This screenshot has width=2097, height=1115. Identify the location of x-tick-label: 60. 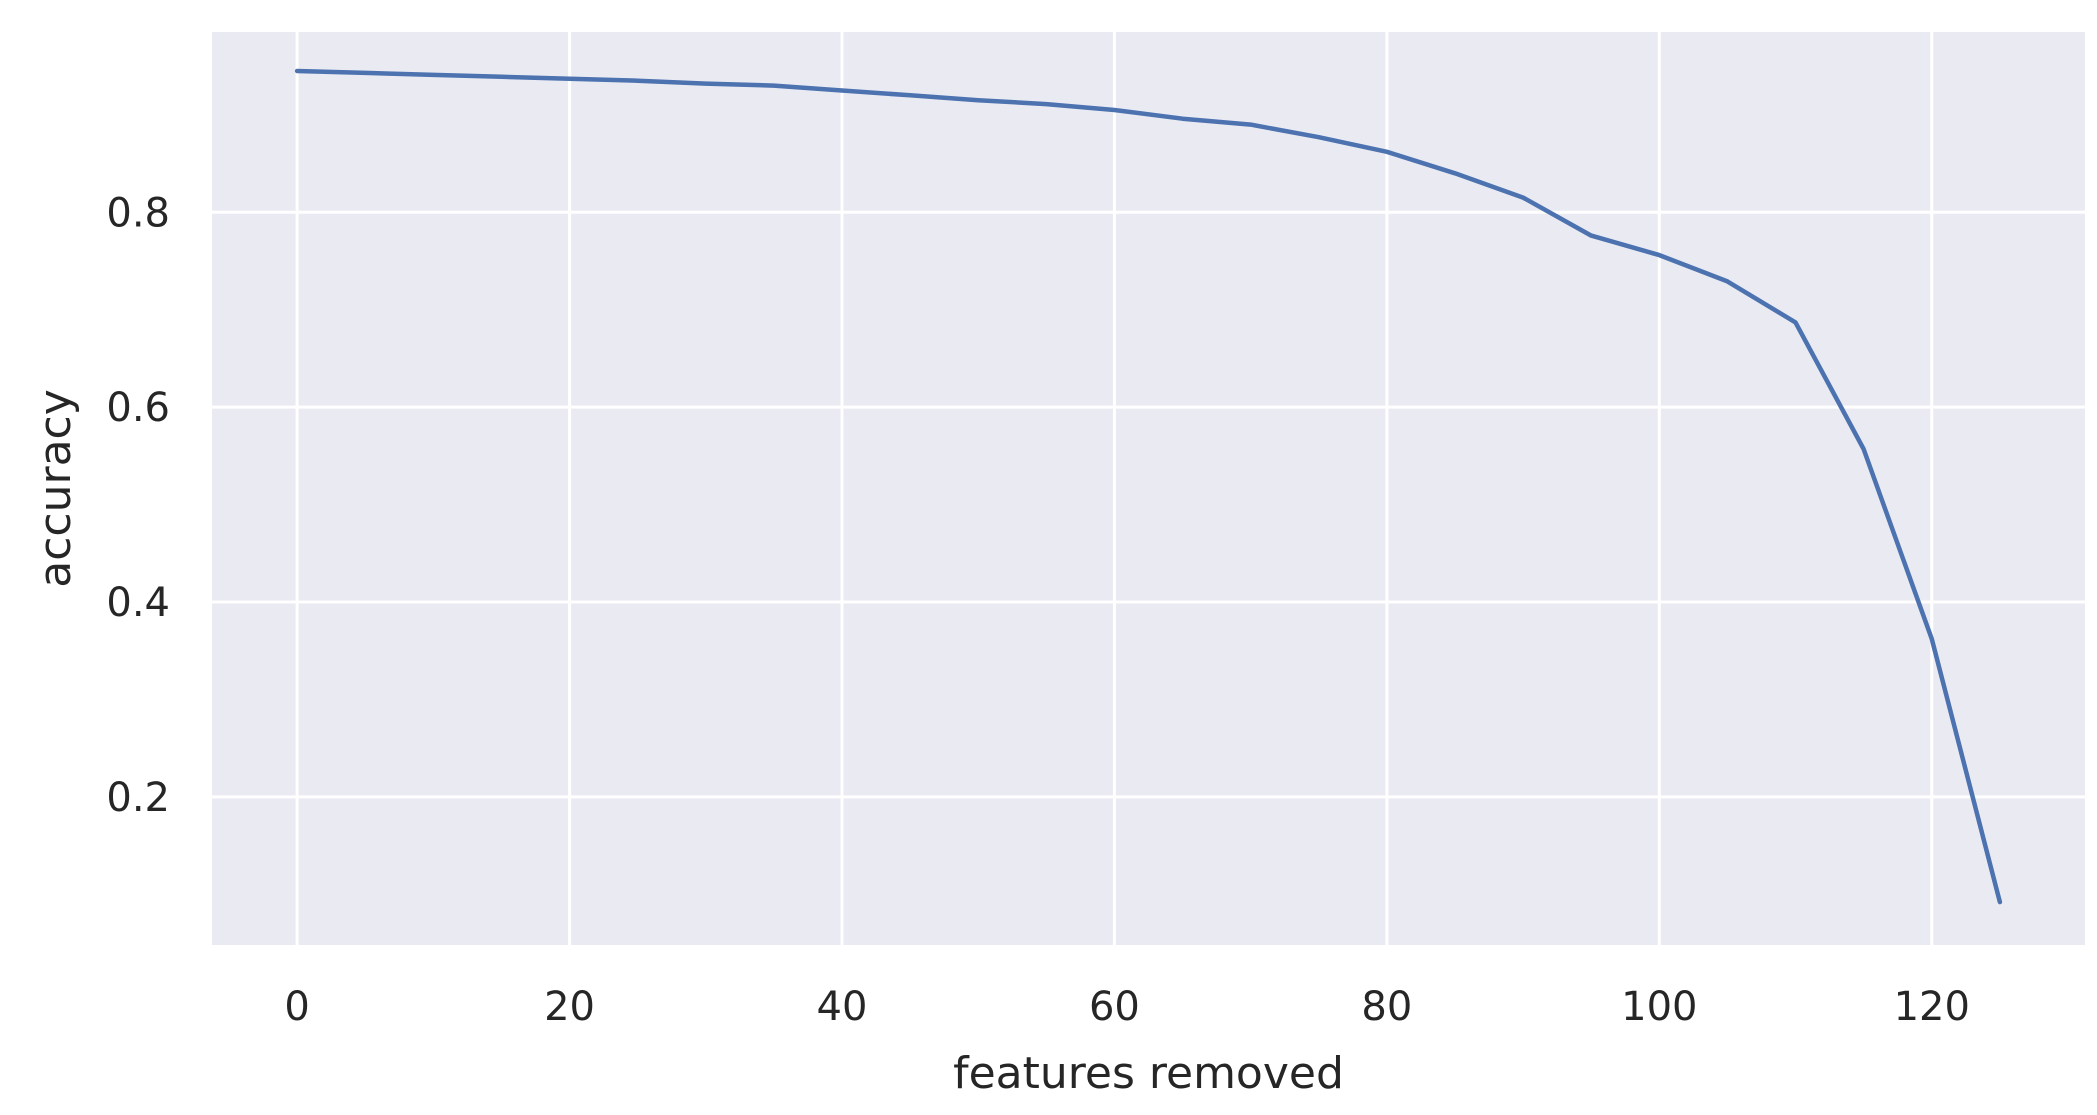
(1114, 1007).